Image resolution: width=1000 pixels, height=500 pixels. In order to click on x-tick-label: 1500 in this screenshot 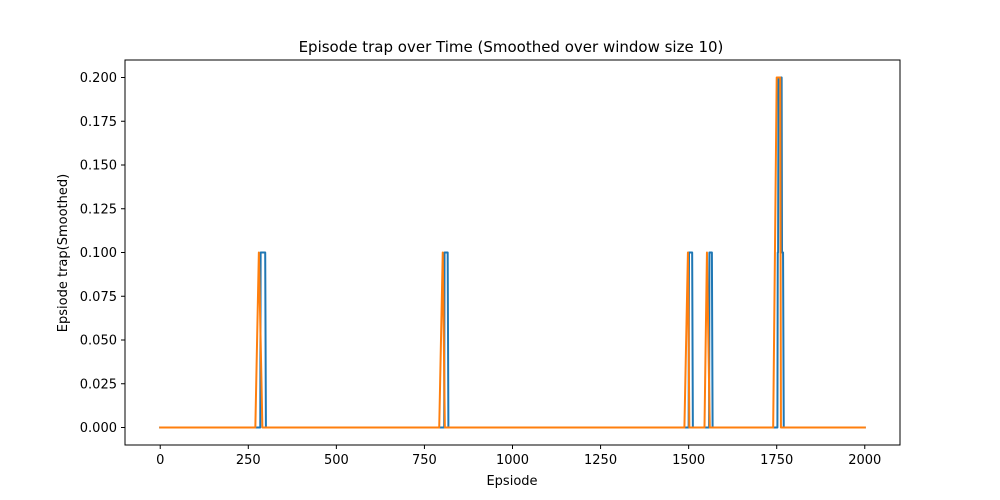, I will do `click(688, 460)`.